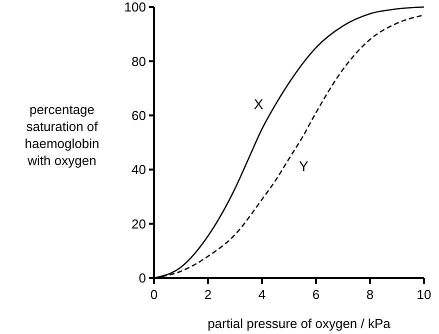 The height and width of the screenshot is (334, 439). Describe the element at coordinates (139, 224) in the screenshot. I see `y-tick-label: 20` at that location.